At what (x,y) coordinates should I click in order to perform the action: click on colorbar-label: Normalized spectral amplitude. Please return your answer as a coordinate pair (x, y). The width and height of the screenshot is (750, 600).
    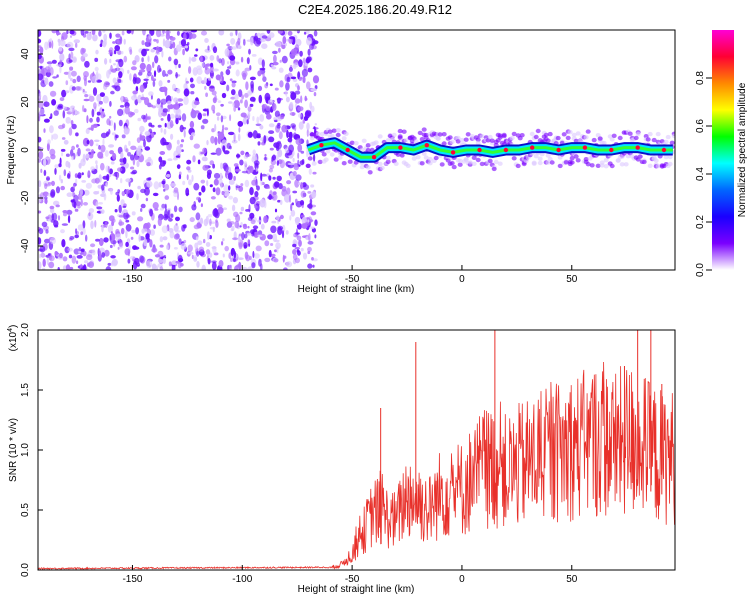
    Looking at the image, I should click on (742, 149).